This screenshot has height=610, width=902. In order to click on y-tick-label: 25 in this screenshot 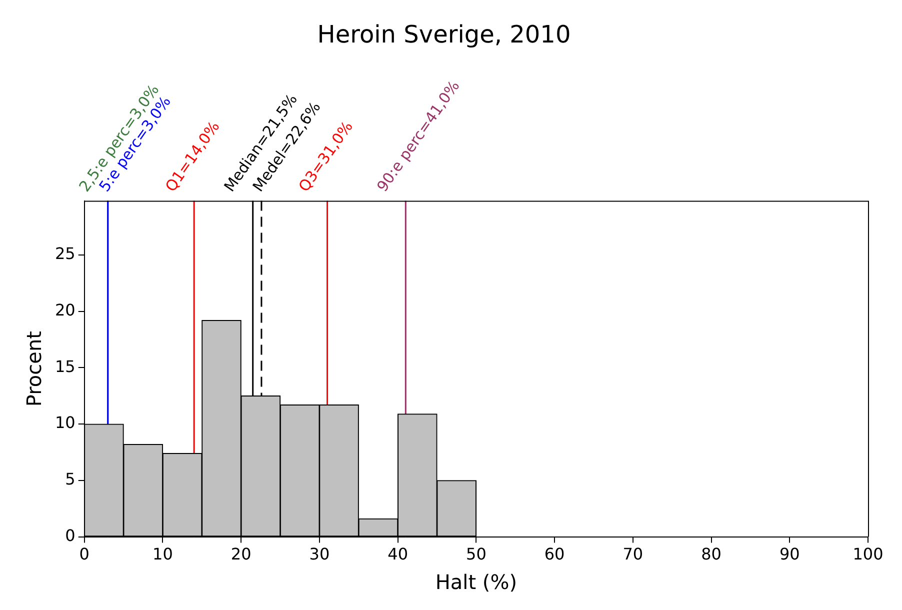, I will do `click(65, 254)`.